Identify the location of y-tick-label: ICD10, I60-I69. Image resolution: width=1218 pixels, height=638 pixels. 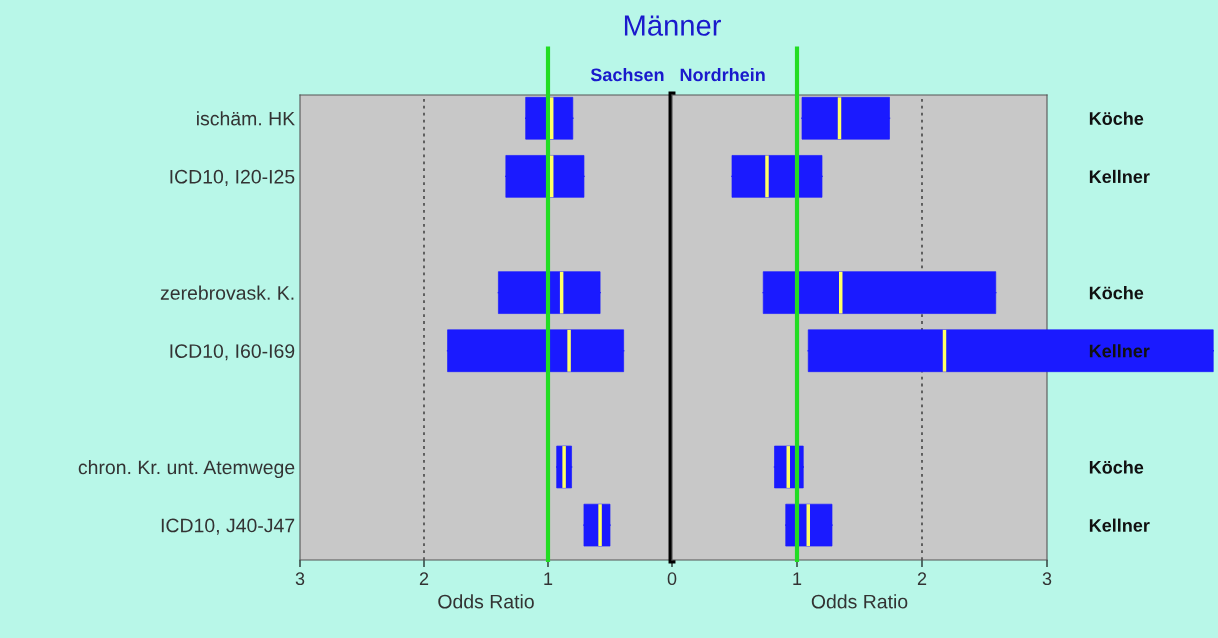
(232, 352).